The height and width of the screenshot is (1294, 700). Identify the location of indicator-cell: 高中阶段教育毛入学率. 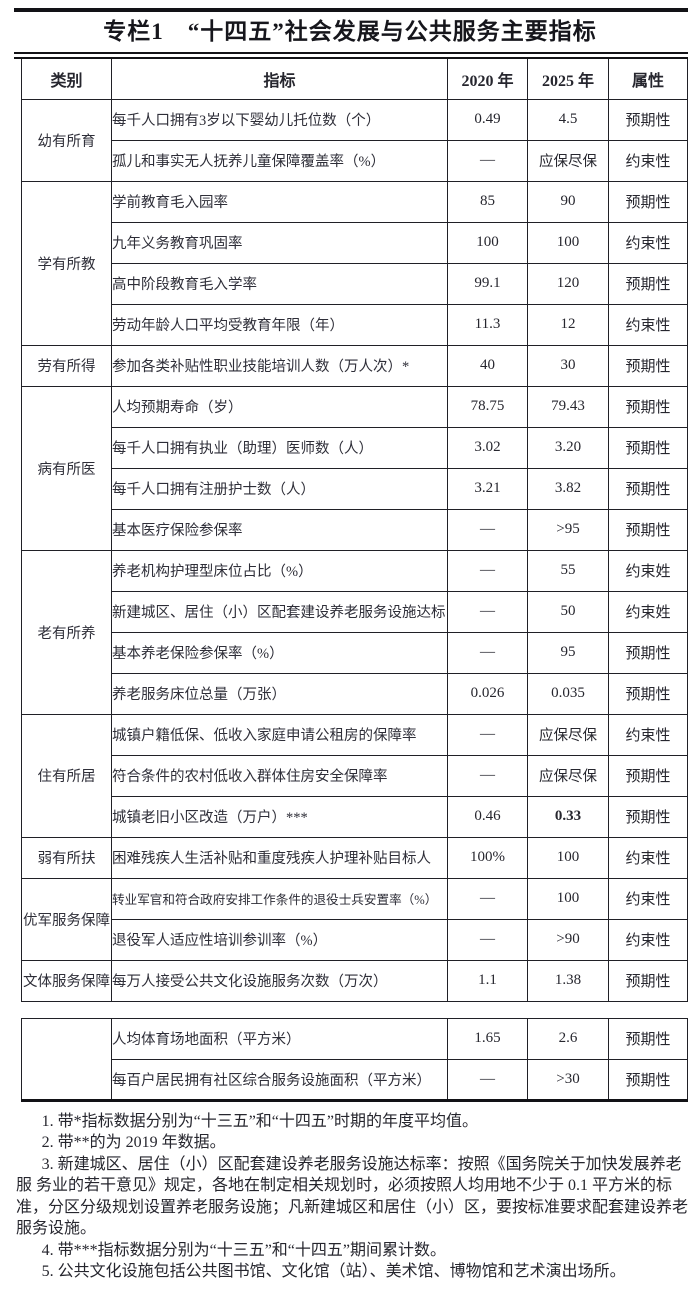
(279, 283).